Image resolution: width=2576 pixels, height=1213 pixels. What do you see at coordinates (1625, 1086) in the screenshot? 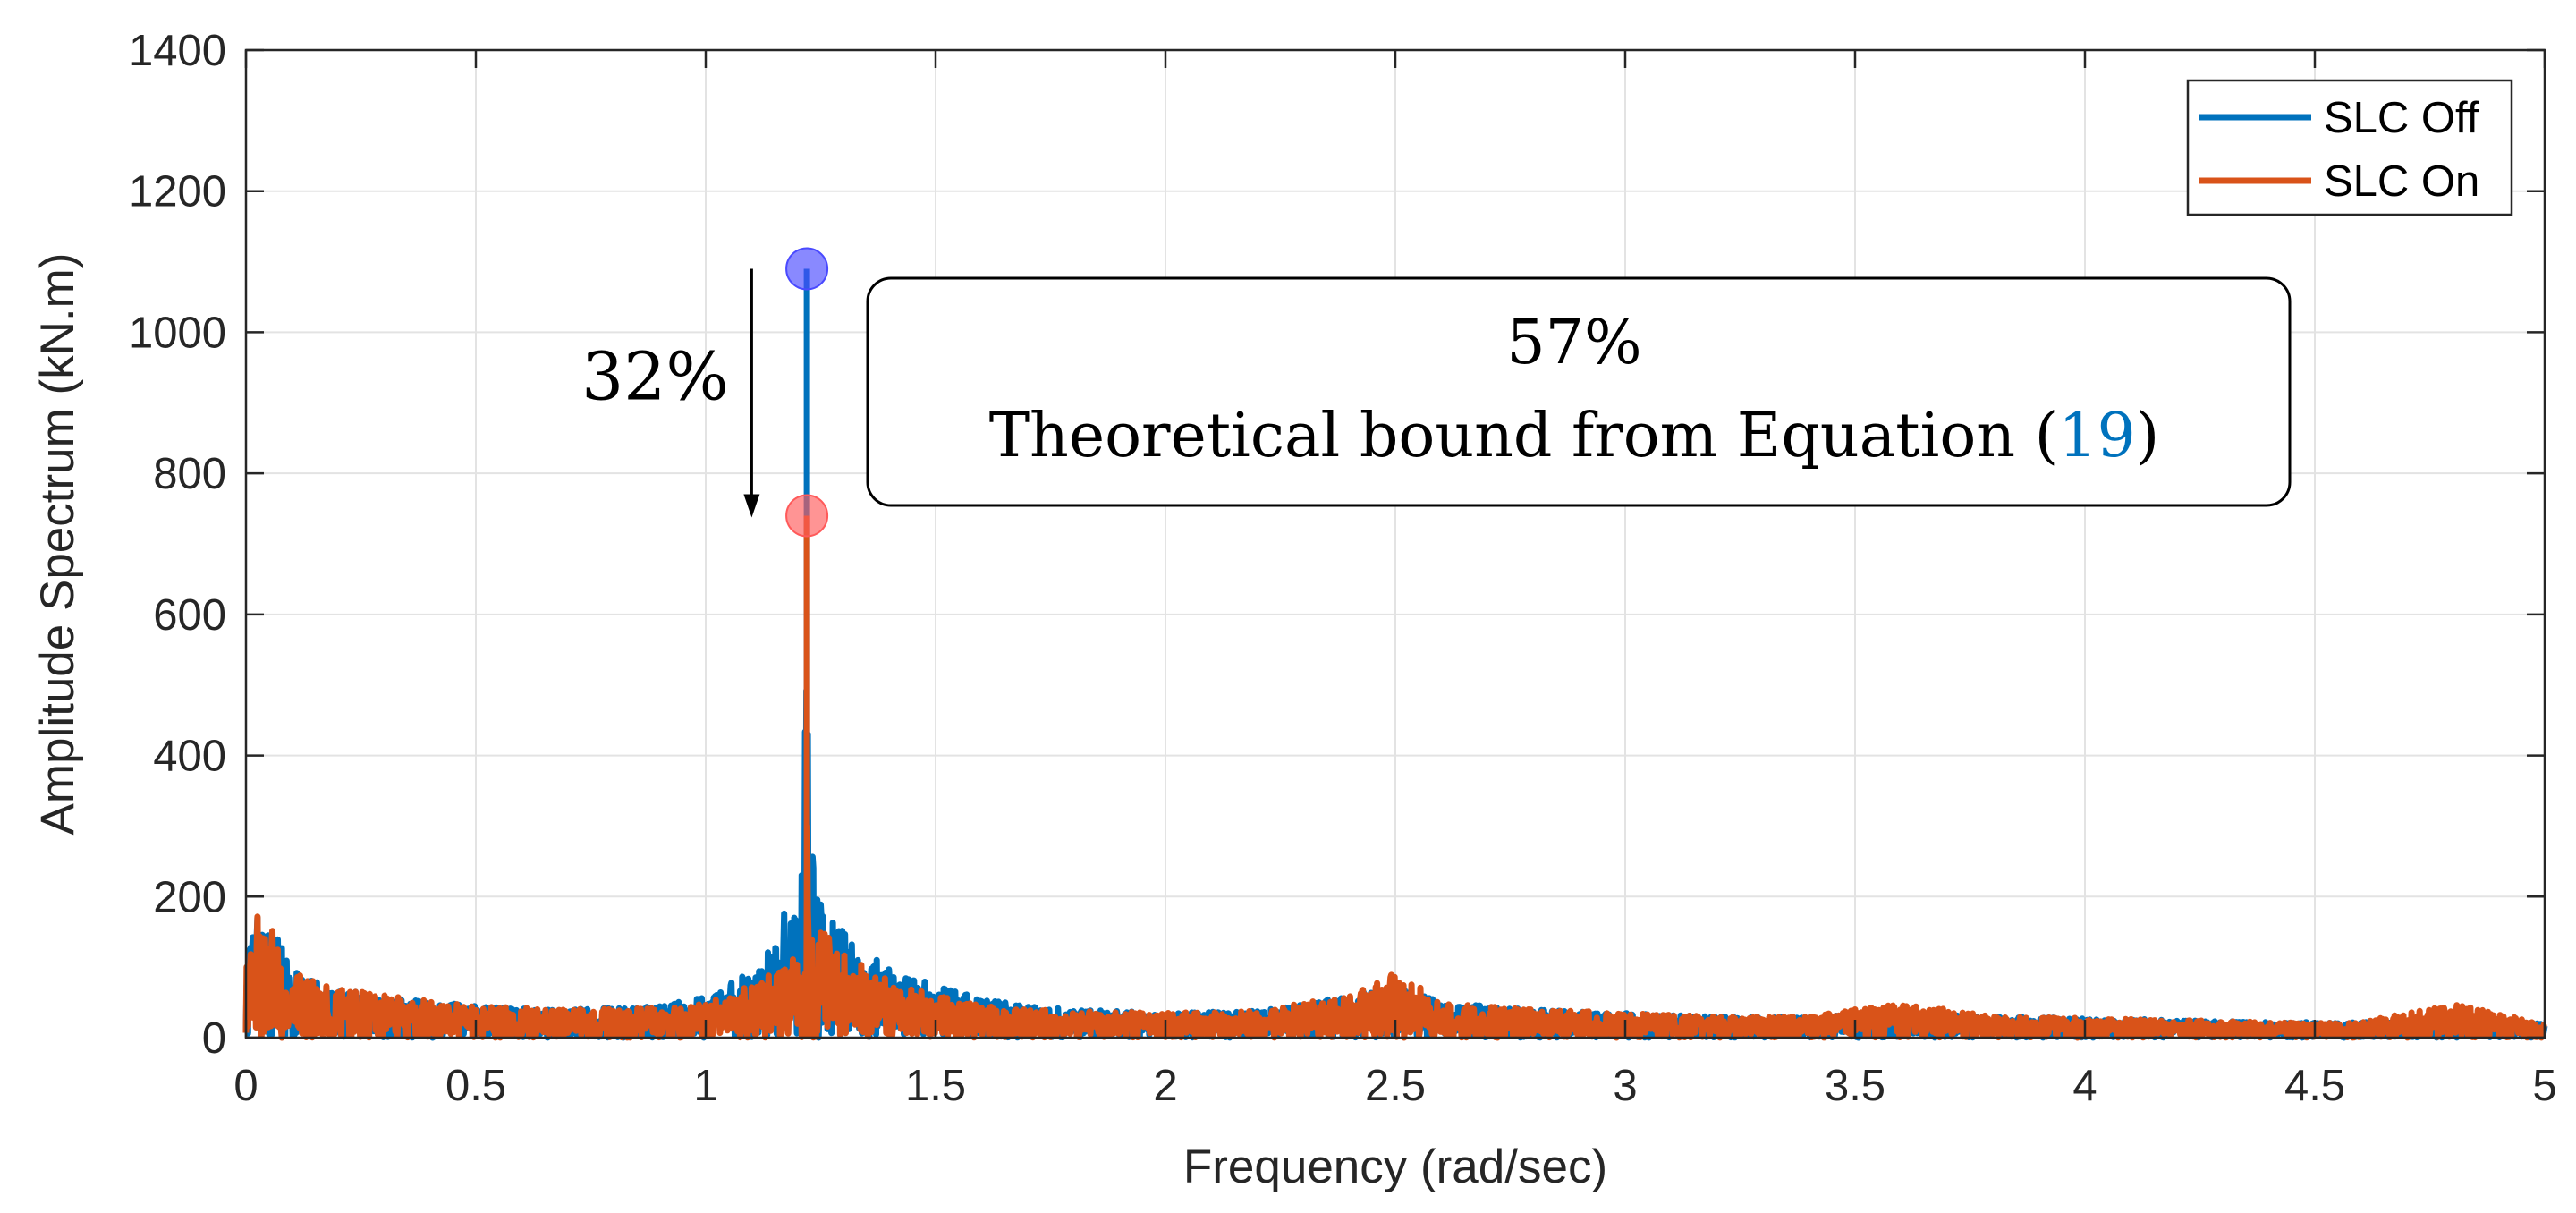
I see `x-tick-label: 3` at bounding box center [1625, 1086].